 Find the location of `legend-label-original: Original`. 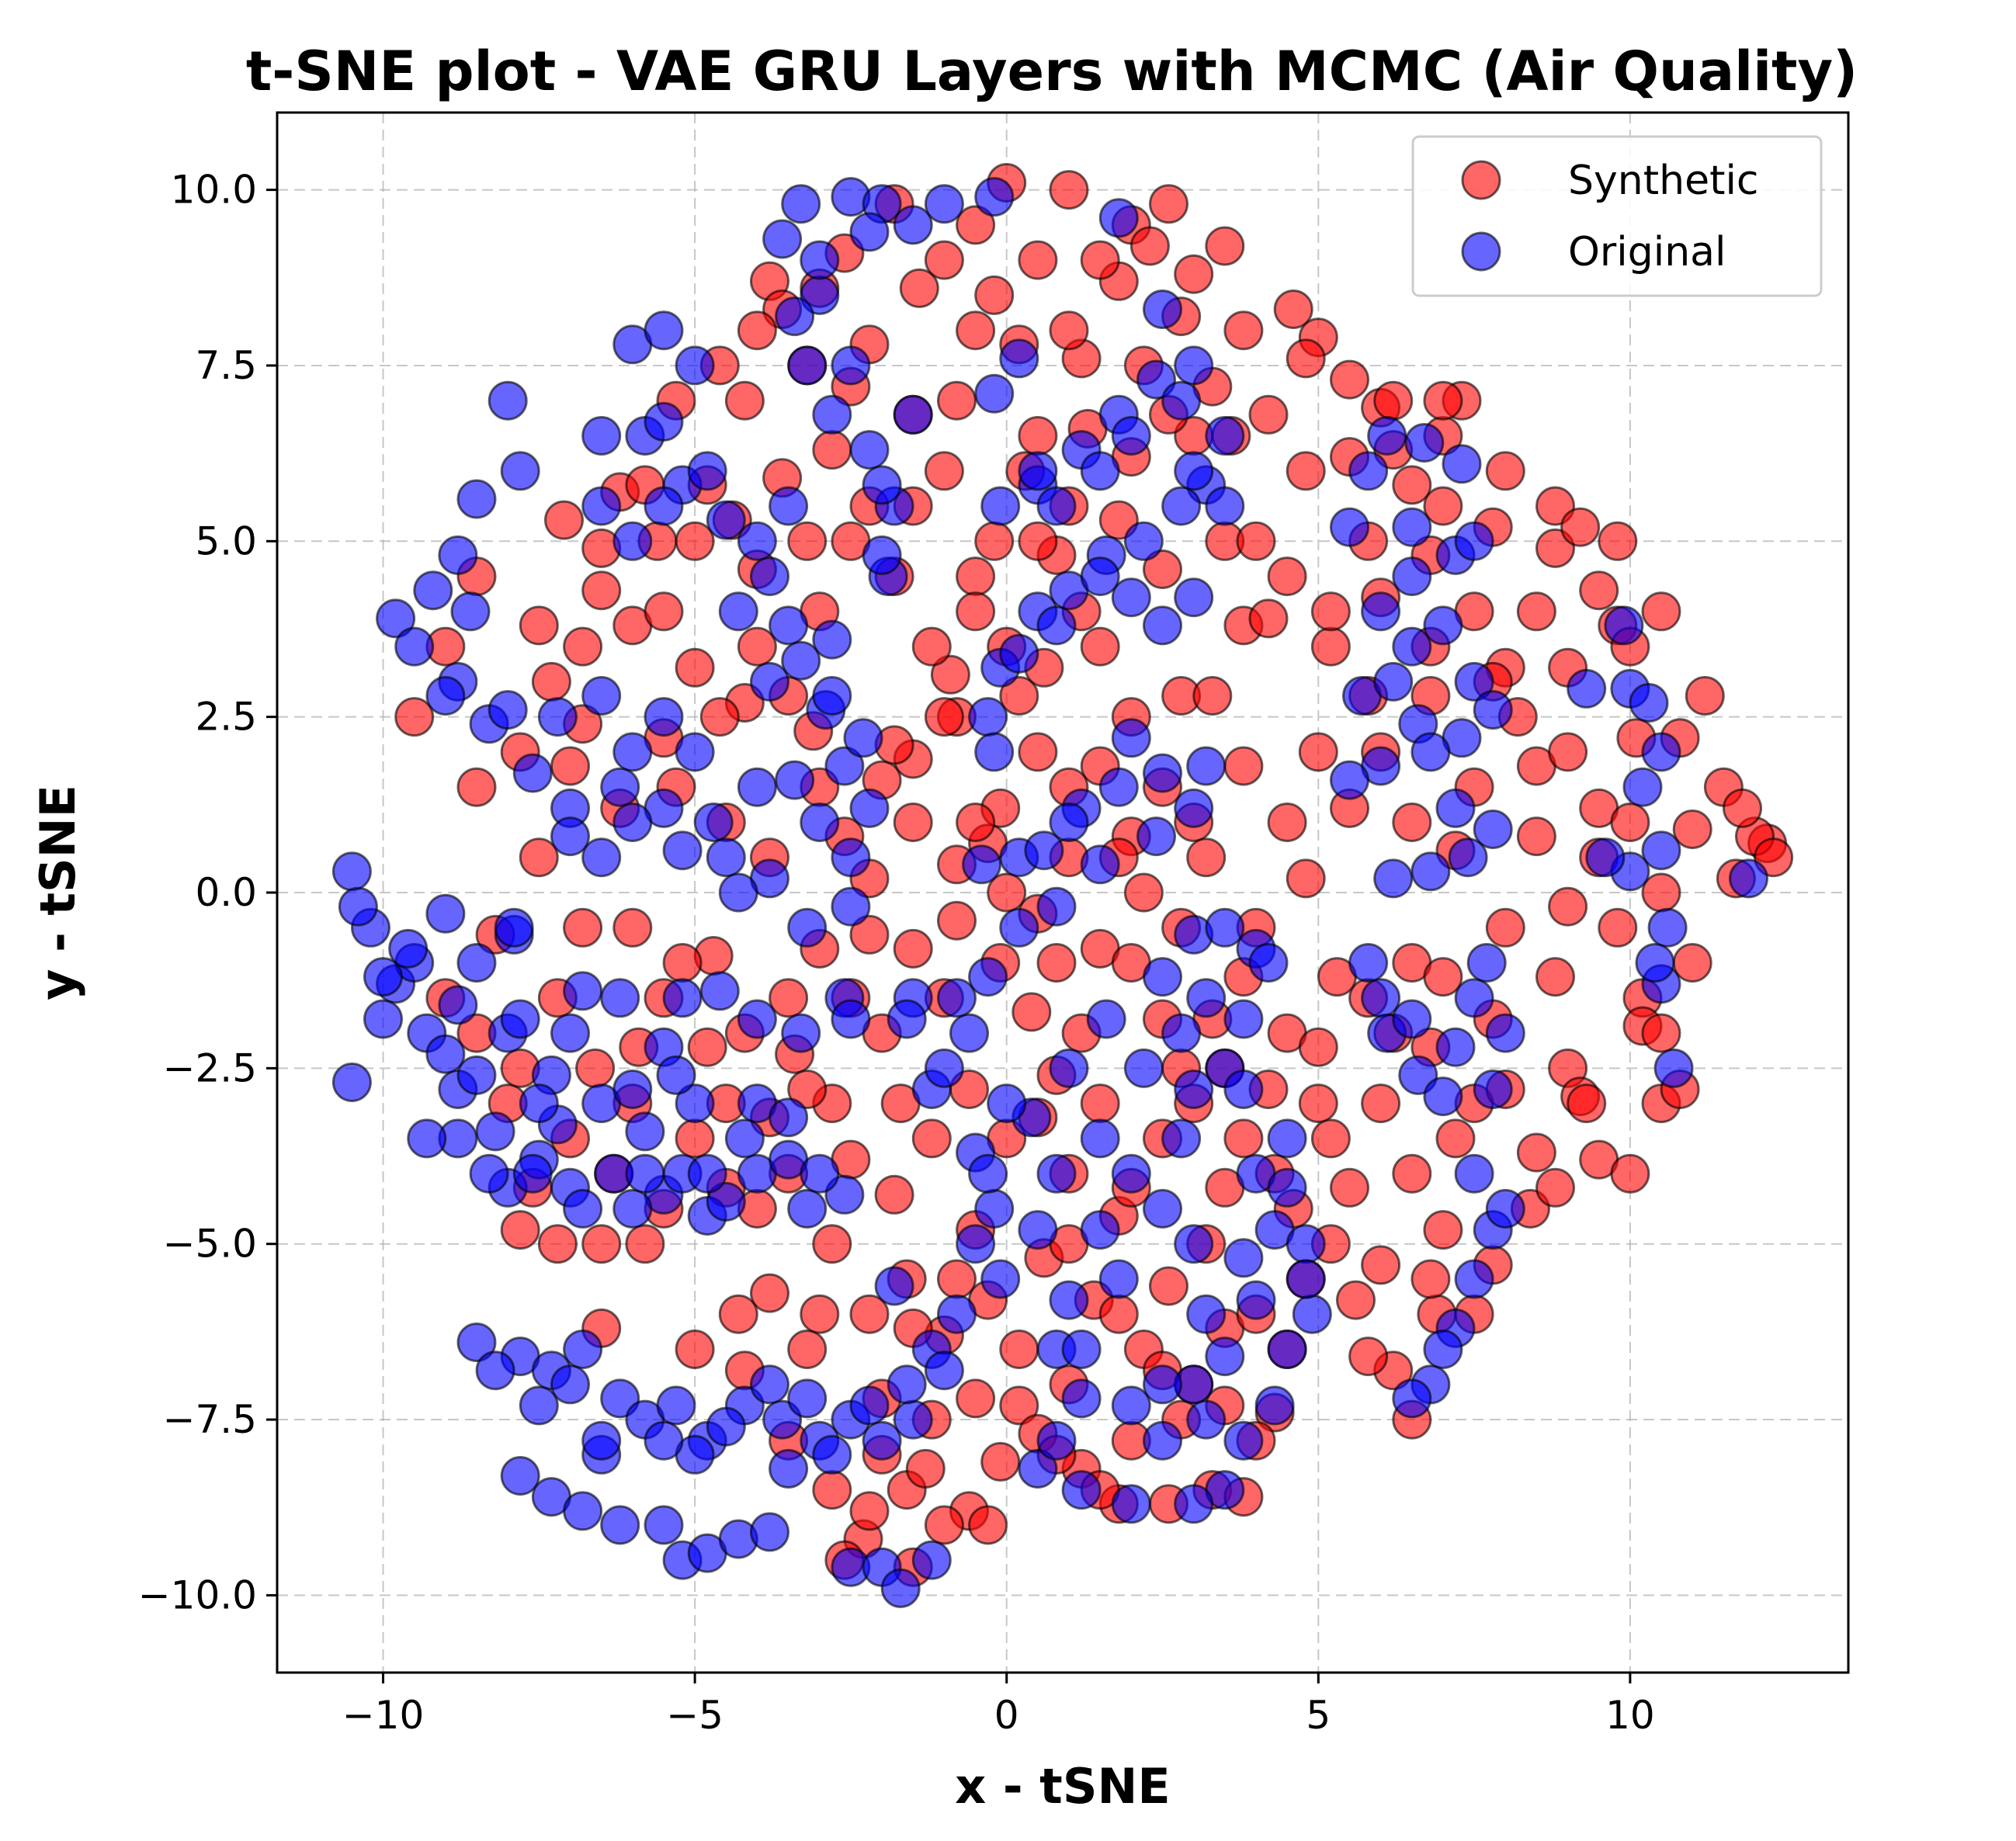

legend-label-original: Original is located at coordinates (1647, 252).